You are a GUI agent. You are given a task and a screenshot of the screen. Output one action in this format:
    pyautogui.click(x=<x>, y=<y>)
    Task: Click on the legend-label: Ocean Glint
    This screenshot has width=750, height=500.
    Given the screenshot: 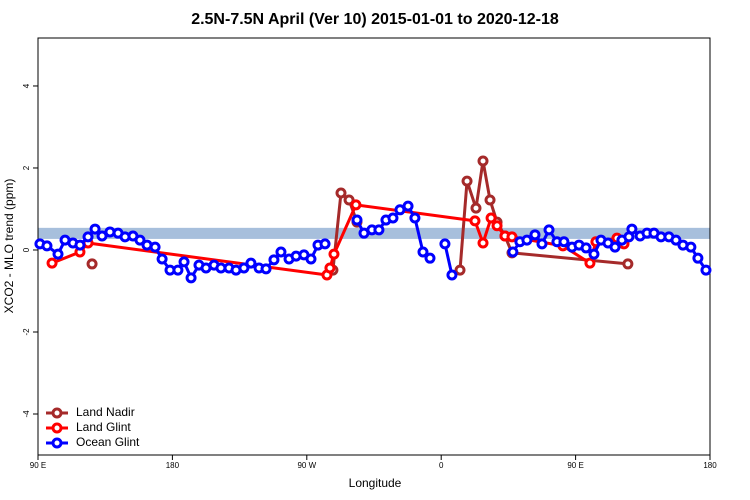 What is the action you would take?
    pyautogui.click(x=108, y=442)
    